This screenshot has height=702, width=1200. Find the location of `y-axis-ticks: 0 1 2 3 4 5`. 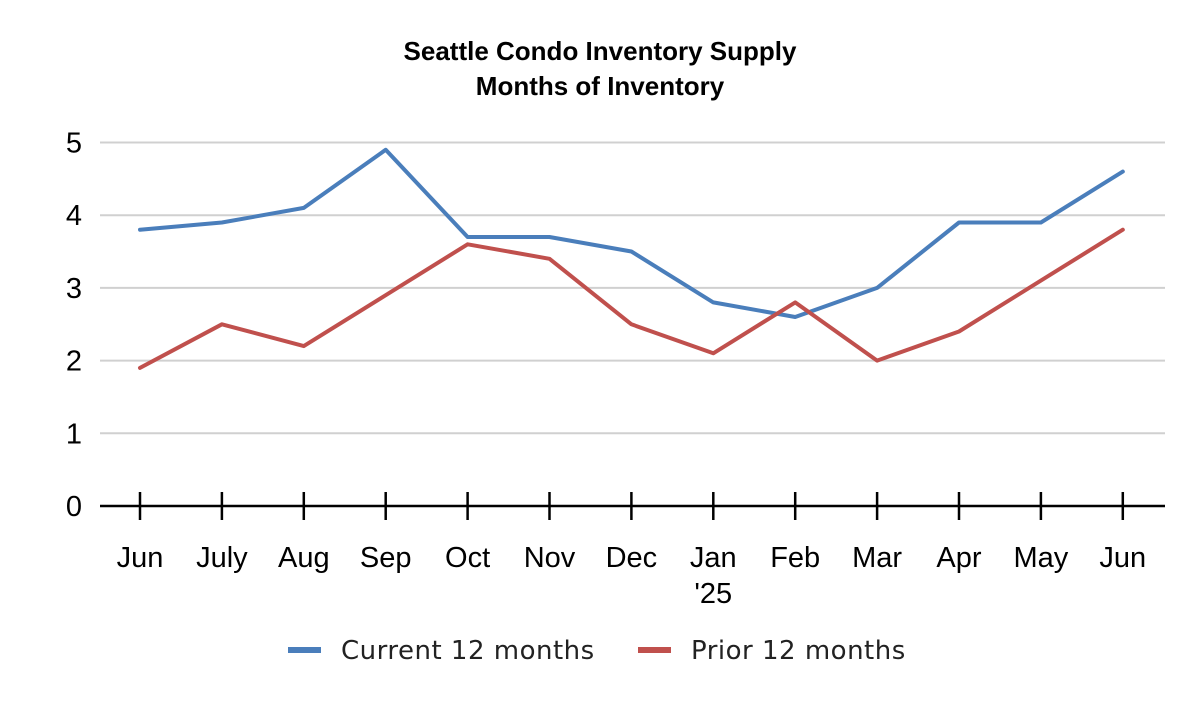

y-axis-ticks: 0 1 2 3 4 5 is located at coordinates (74, 326).